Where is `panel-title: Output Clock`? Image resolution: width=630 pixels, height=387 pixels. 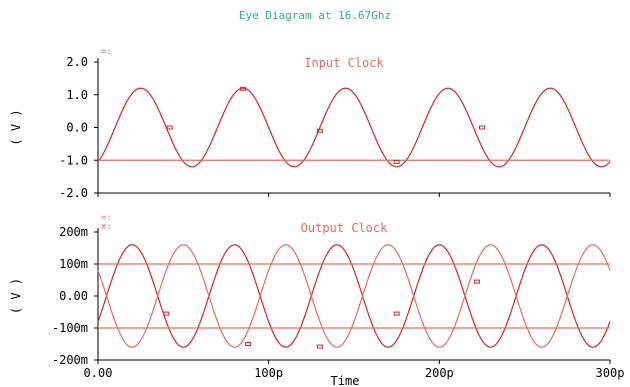
panel-title: Output Clock is located at coordinates (344, 228).